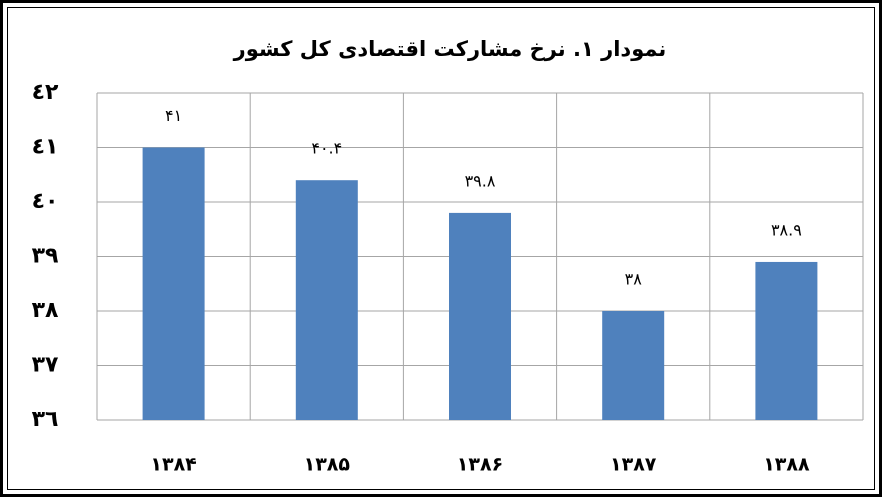 Image resolution: width=882 pixels, height=497 pixels. Describe the element at coordinates (45, 256) in the screenshot. I see `y-tick-label: ٣٩` at that location.